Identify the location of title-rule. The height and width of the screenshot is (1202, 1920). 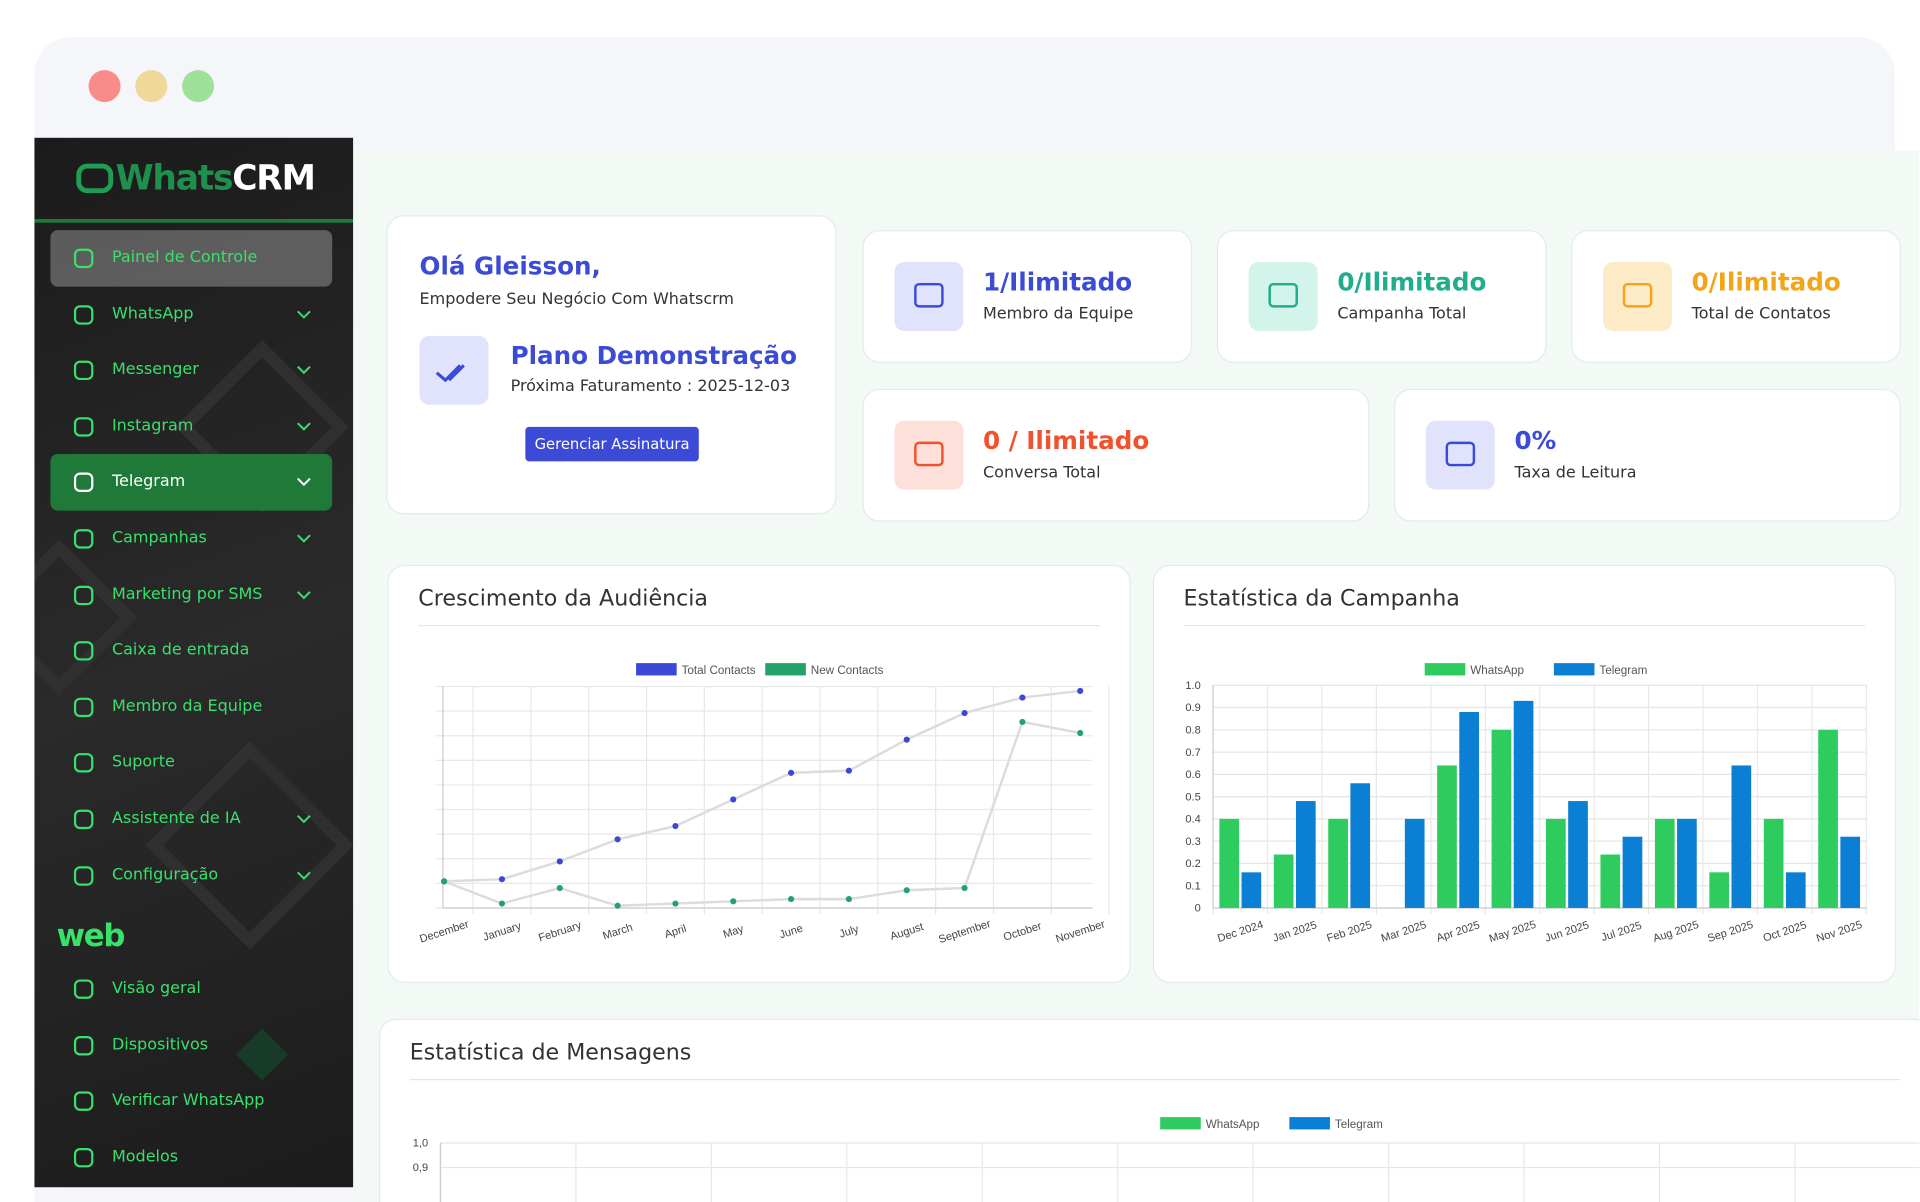
(759, 625).